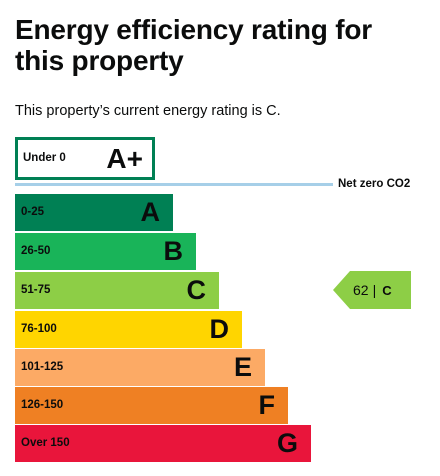 The image size is (440, 476). Describe the element at coordinates (163, 443) in the screenshot. I see `rating-band-g: Over 150 G` at that location.